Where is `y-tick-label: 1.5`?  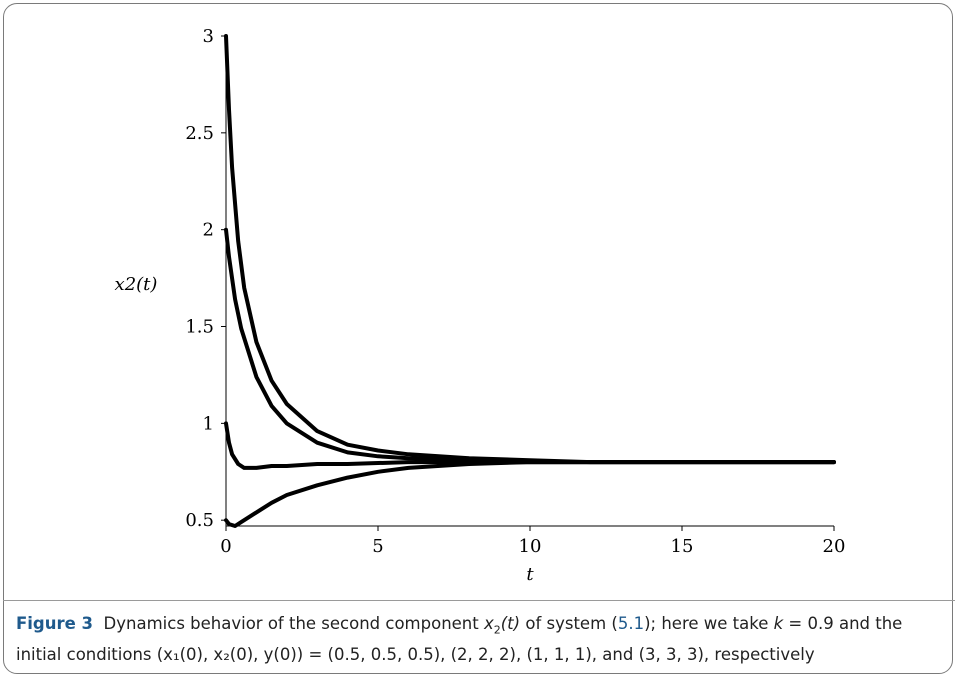
y-tick-label: 1.5 is located at coordinates (199, 327).